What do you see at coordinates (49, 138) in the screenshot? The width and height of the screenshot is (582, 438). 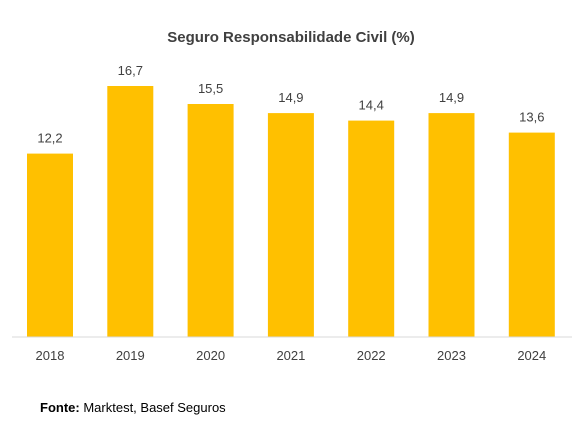 I see `data-label-2018: 12,2` at bounding box center [49, 138].